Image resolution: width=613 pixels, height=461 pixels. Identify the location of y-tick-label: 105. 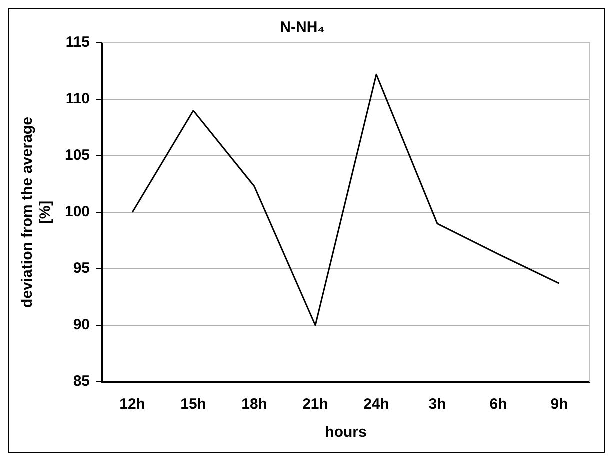
(77, 155).